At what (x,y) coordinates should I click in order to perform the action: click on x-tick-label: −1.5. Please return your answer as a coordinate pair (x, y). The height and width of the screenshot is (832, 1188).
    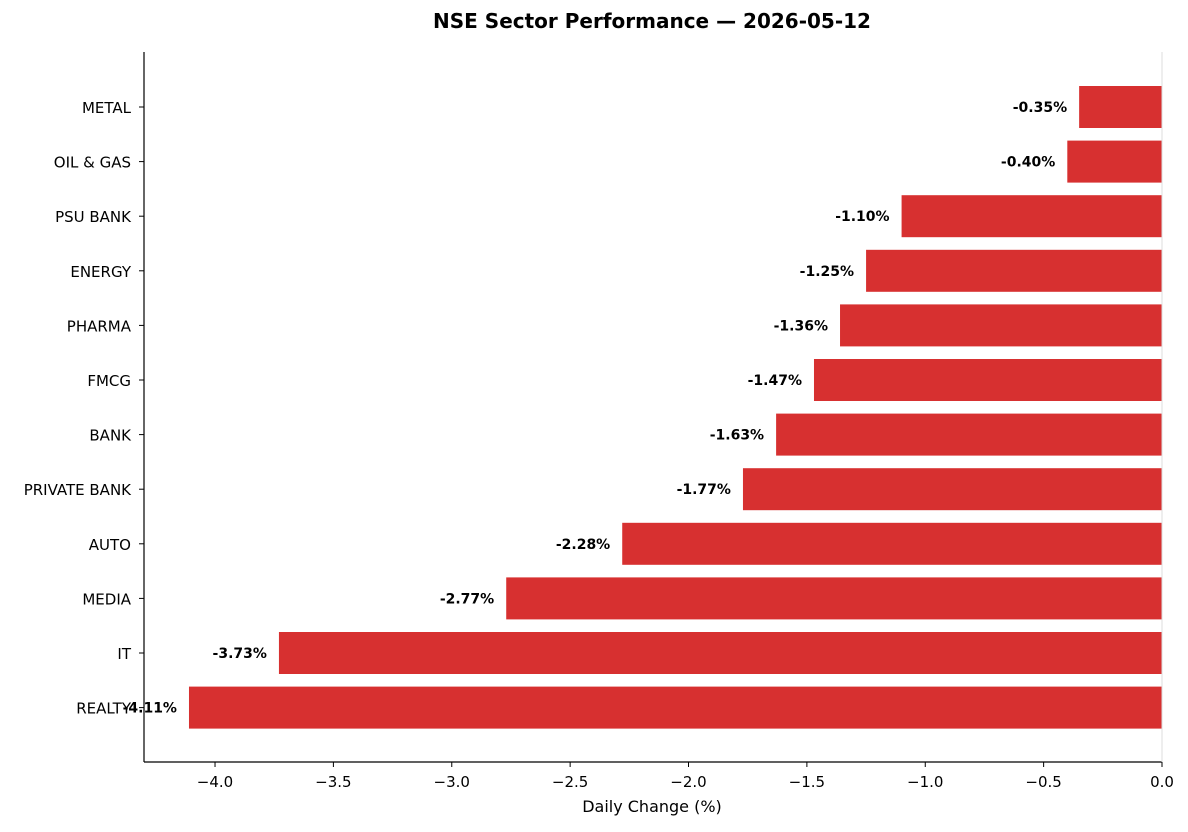
    Looking at the image, I should click on (807, 782).